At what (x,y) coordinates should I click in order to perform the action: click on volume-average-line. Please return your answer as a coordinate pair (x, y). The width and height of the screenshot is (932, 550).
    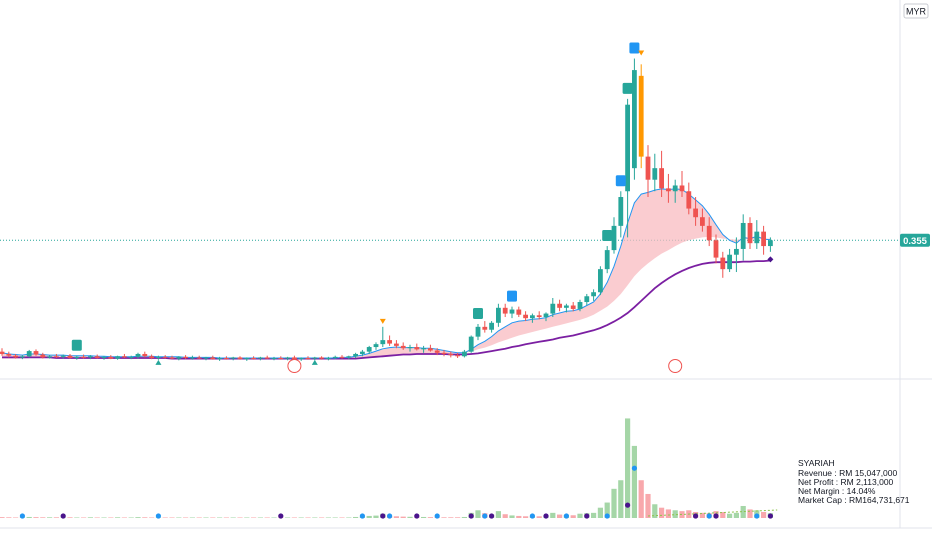
    Looking at the image, I should click on (712, 513).